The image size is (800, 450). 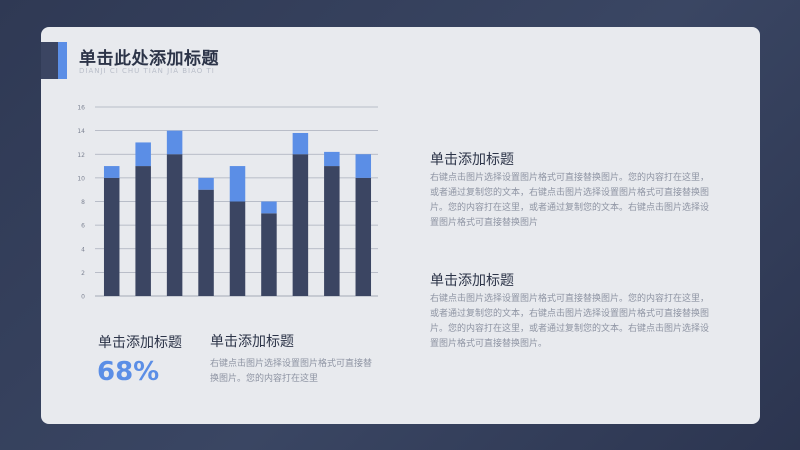 What do you see at coordinates (81, 155) in the screenshot?
I see `y-tick-label: 12` at bounding box center [81, 155].